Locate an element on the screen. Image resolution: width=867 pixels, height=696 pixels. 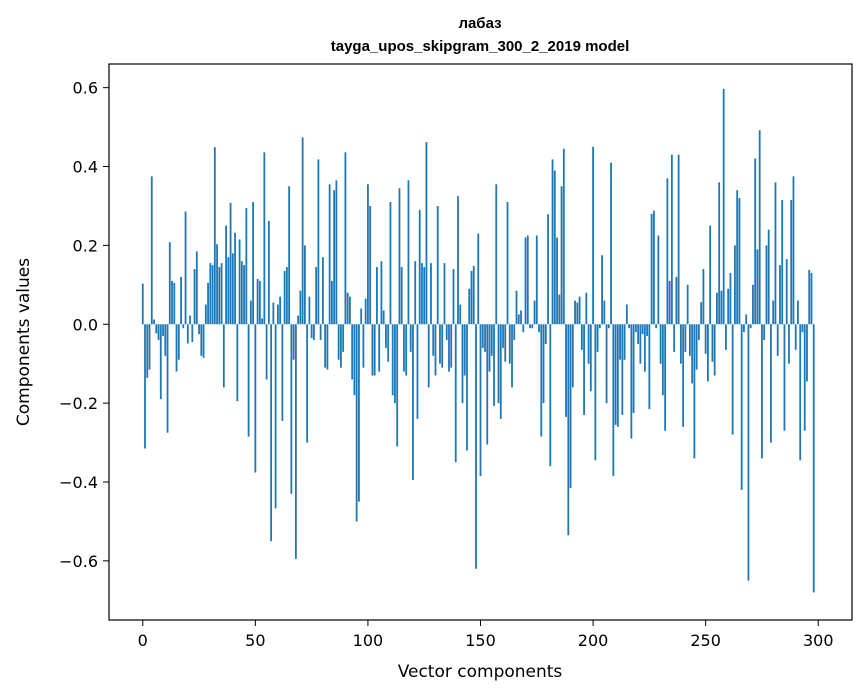
x-tick-label: 250 is located at coordinates (705, 640).